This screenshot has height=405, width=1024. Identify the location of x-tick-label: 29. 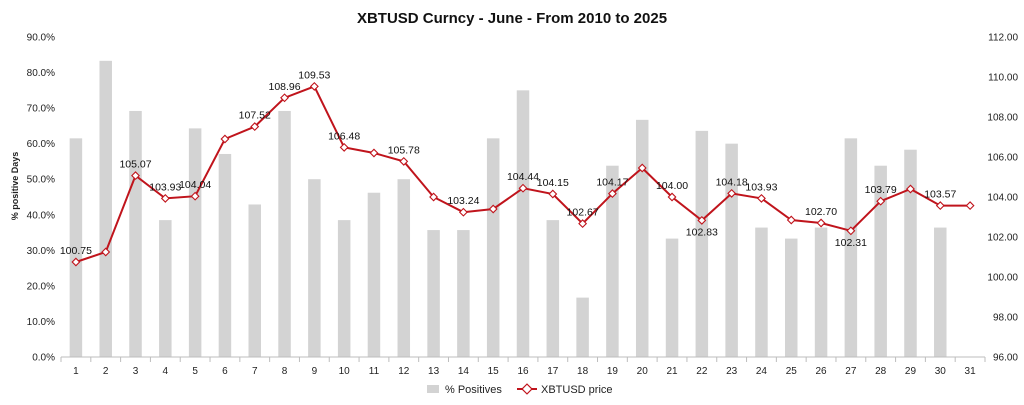
(911, 371).